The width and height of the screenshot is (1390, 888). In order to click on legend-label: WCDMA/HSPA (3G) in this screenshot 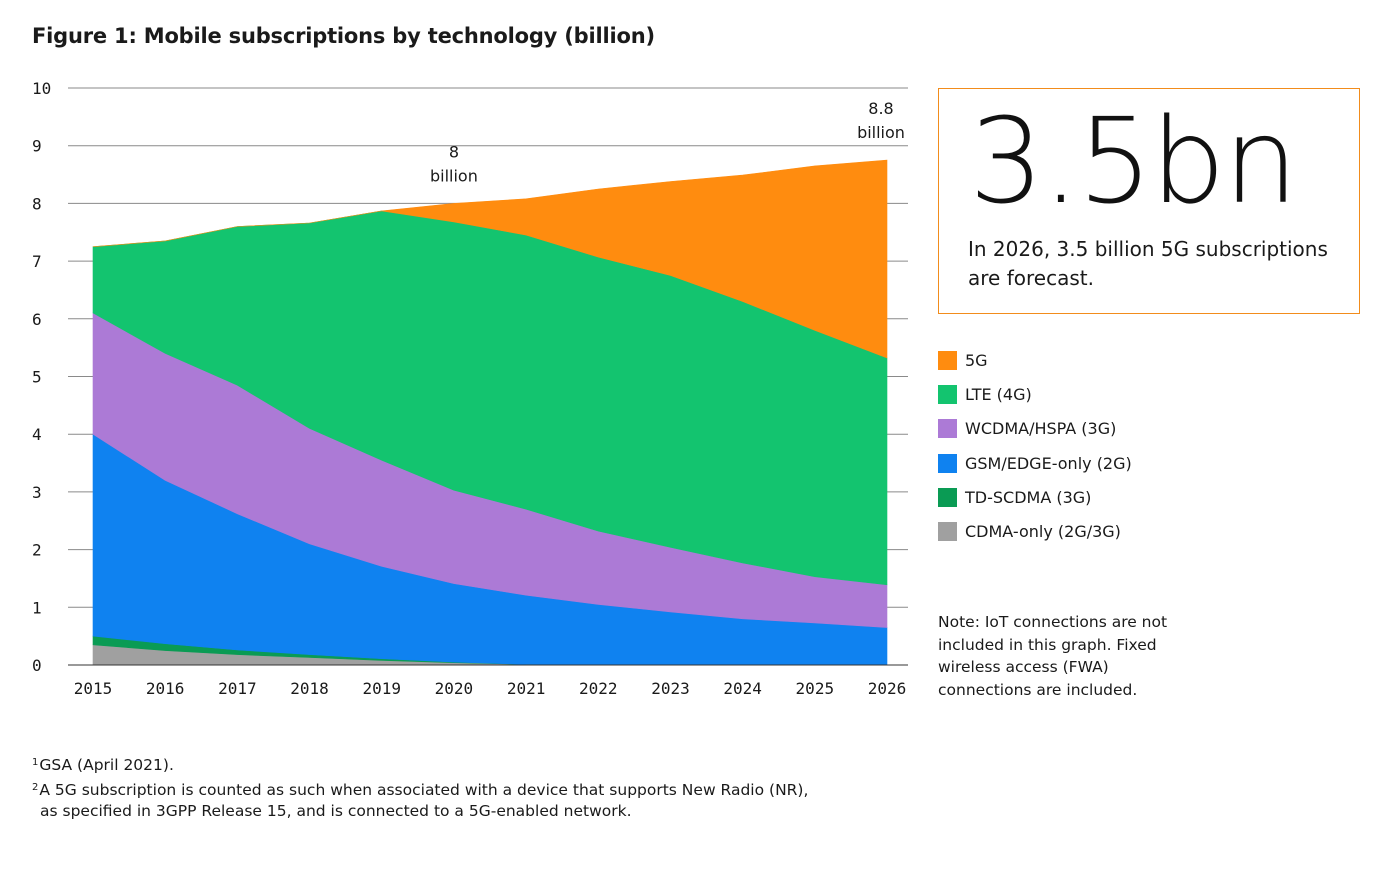, I will do `click(1041, 429)`.